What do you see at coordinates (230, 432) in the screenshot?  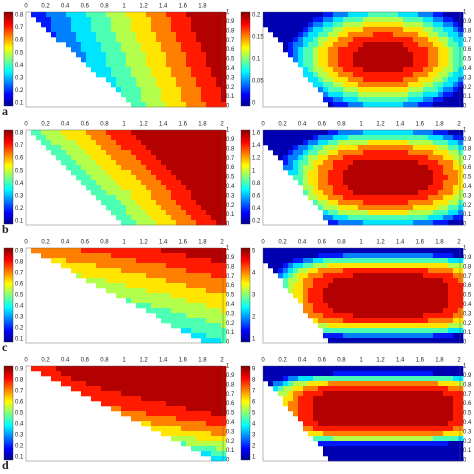 I see `y-tick-label: 0.3` at bounding box center [230, 432].